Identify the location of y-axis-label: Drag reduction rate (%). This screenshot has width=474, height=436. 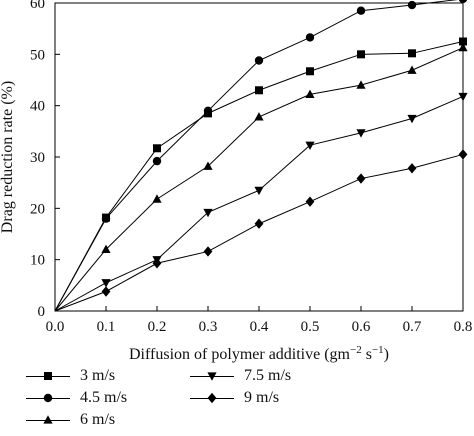
(8, 157).